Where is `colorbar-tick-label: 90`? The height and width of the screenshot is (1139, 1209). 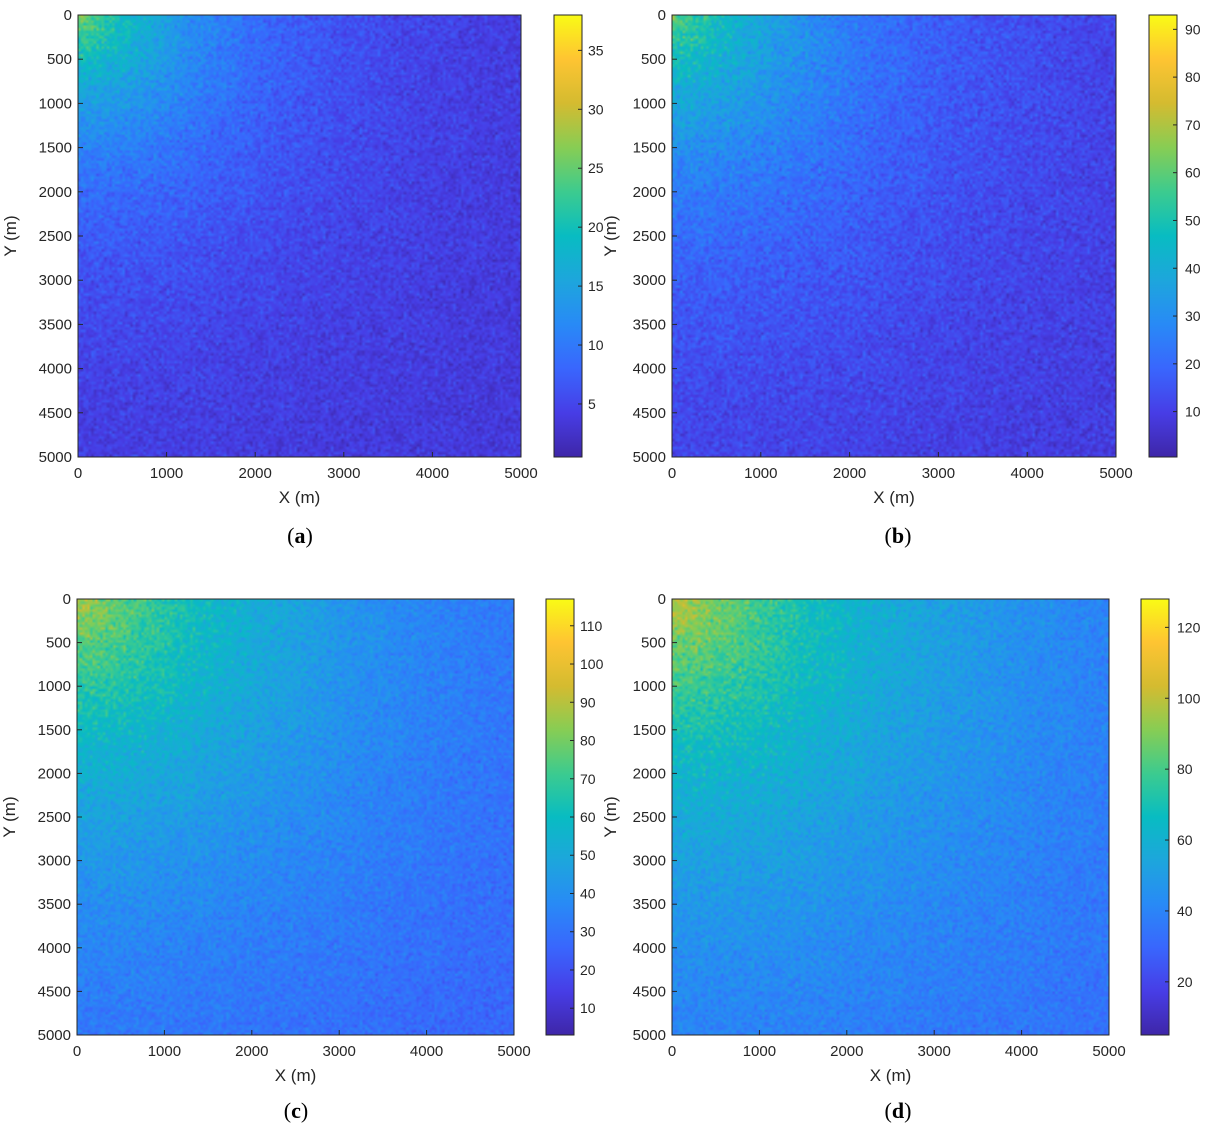 colorbar-tick-label: 90 is located at coordinates (588, 702).